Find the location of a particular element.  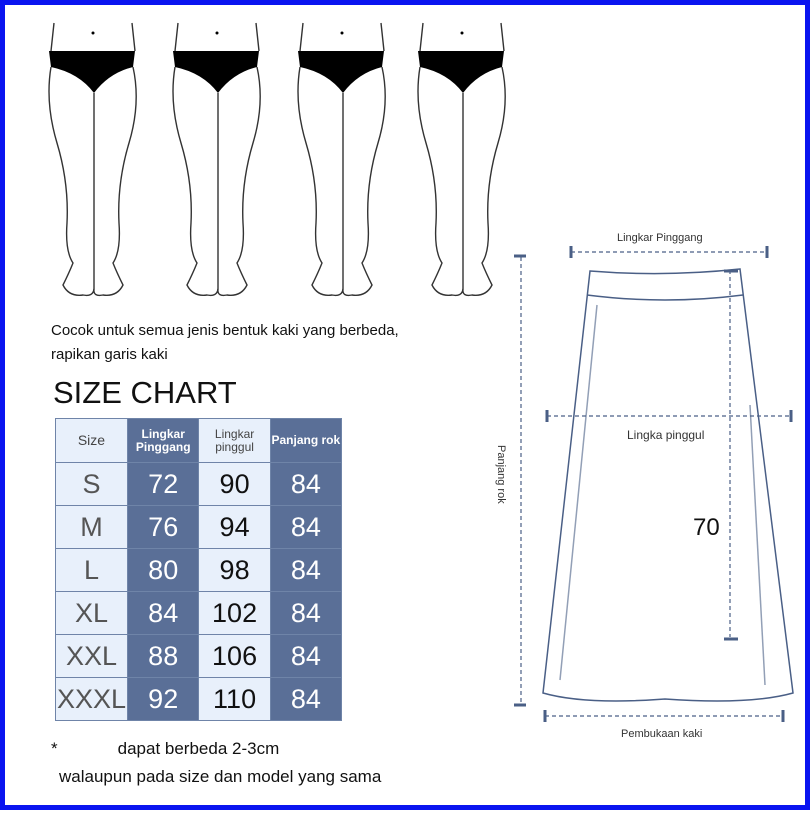

table-cell: 110 is located at coordinates (234, 699).